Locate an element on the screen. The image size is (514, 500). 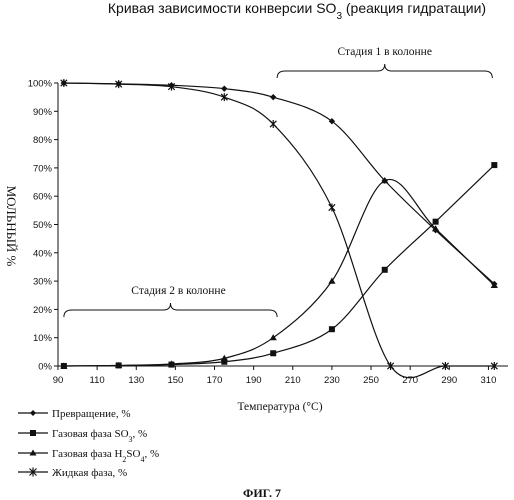
legend-item-so3-gas: Газовая фаза SO3, % is located at coordinates (82, 436).